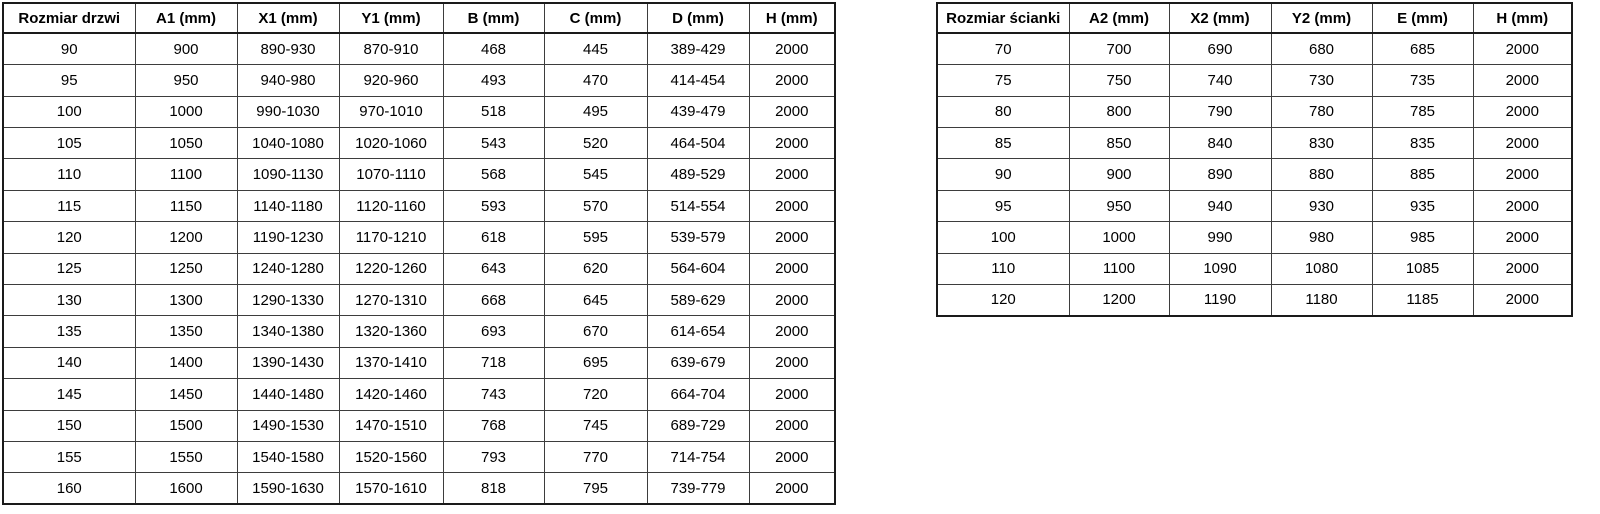 The image size is (1600, 514). What do you see at coordinates (698, 394) in the screenshot?
I see `table-cell: 664-704` at bounding box center [698, 394].